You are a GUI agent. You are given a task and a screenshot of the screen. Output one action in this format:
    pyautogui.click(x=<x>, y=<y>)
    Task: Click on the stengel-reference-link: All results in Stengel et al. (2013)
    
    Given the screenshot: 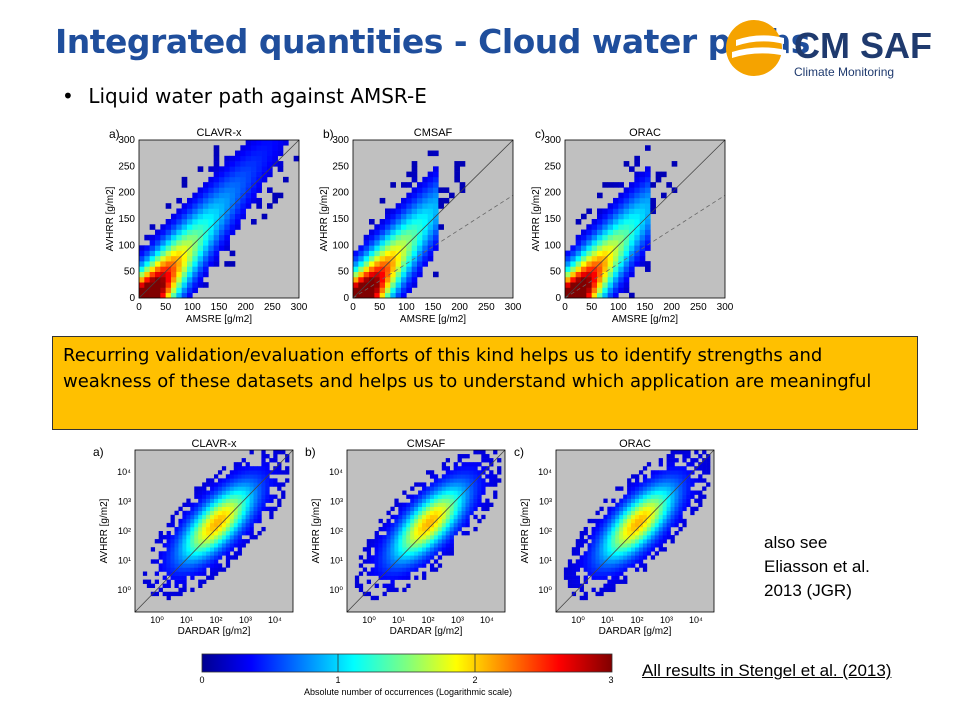 What is the action you would take?
    pyautogui.click(x=767, y=670)
    